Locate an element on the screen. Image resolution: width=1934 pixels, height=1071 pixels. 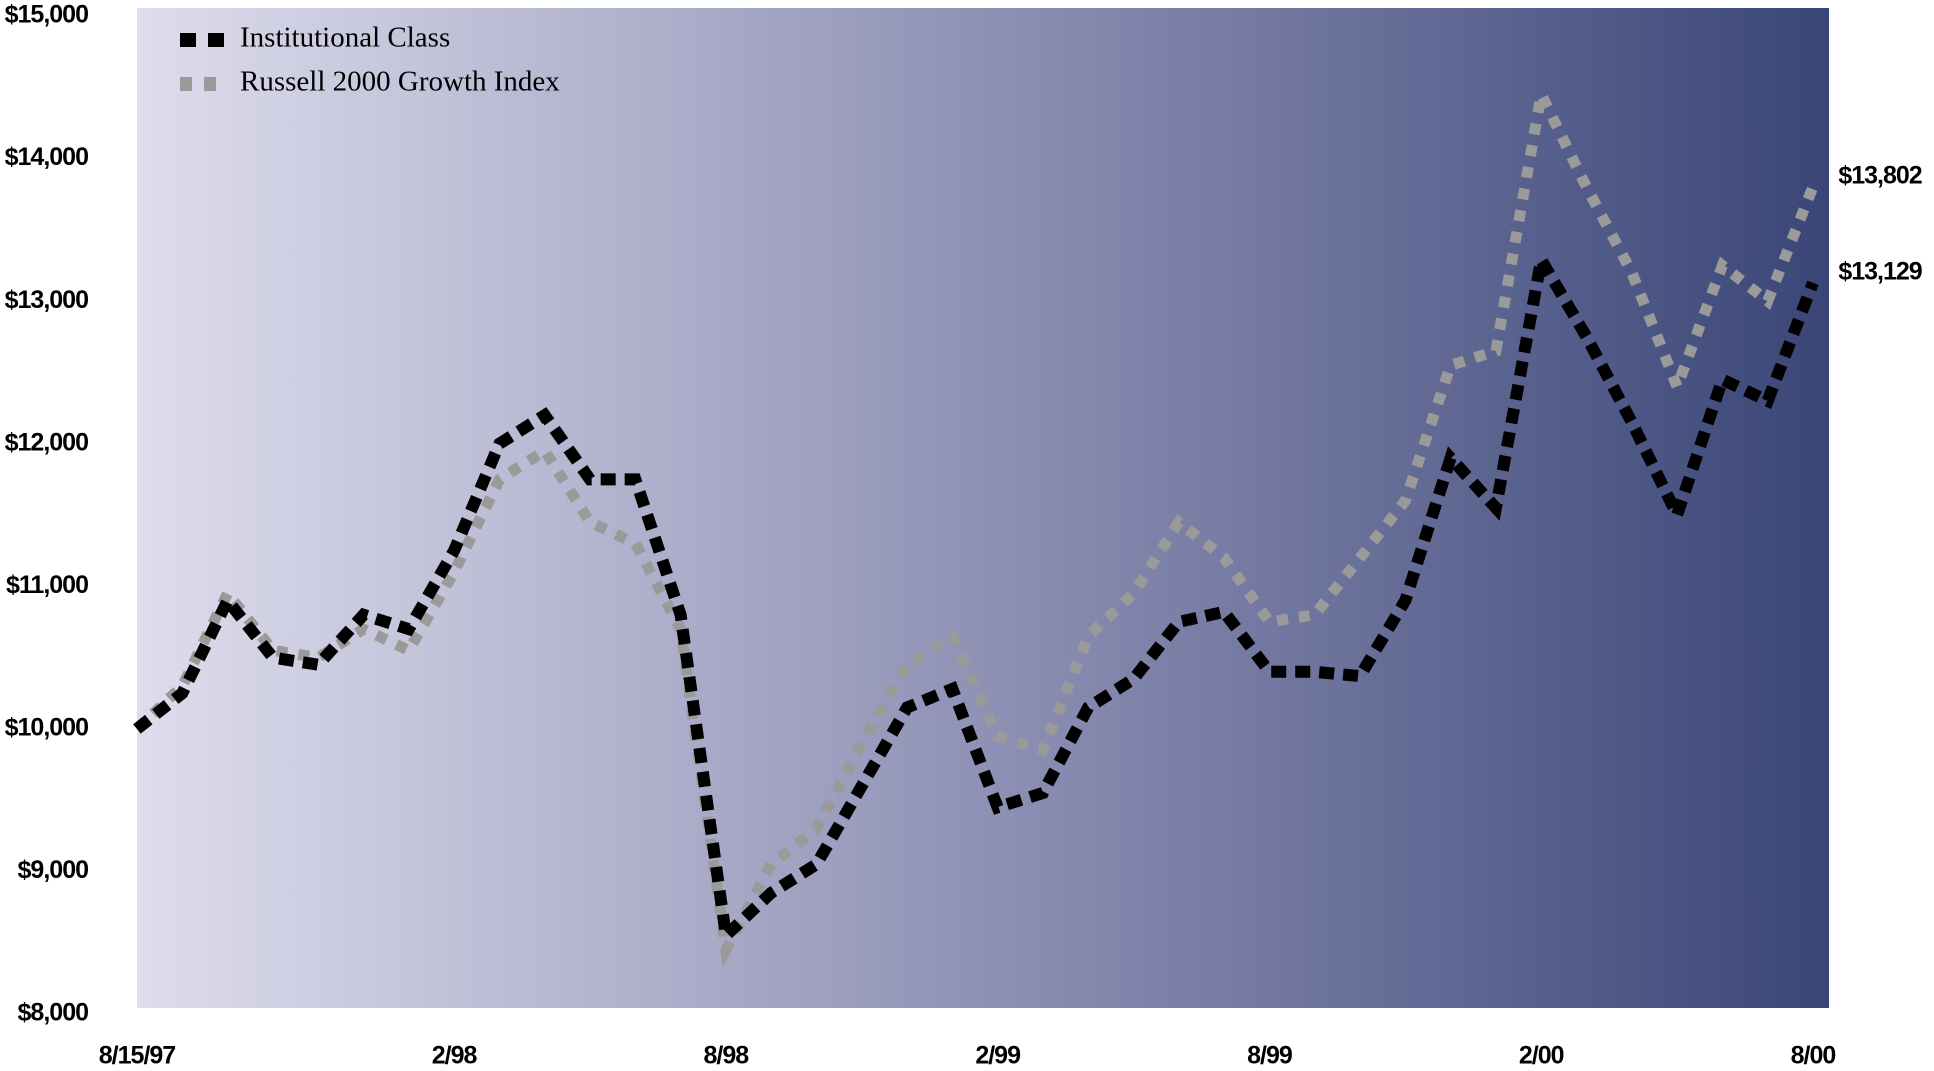
x-tick-label: 2/00 is located at coordinates (1541, 1056).